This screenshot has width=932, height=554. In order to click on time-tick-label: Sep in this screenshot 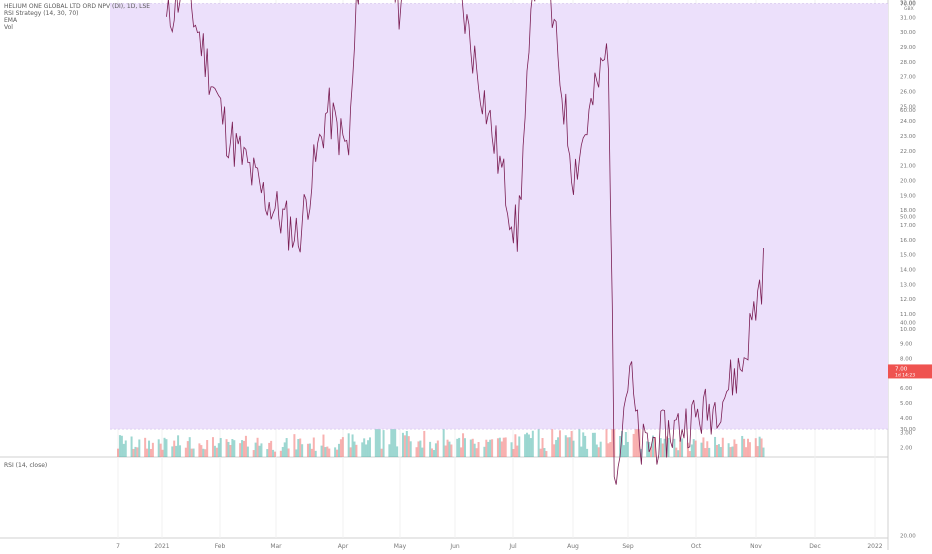, I will do `click(628, 546)`.